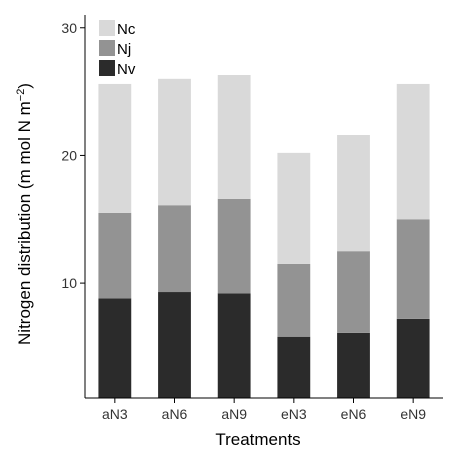  I want to click on bar-nv-an3, so click(115, 348).